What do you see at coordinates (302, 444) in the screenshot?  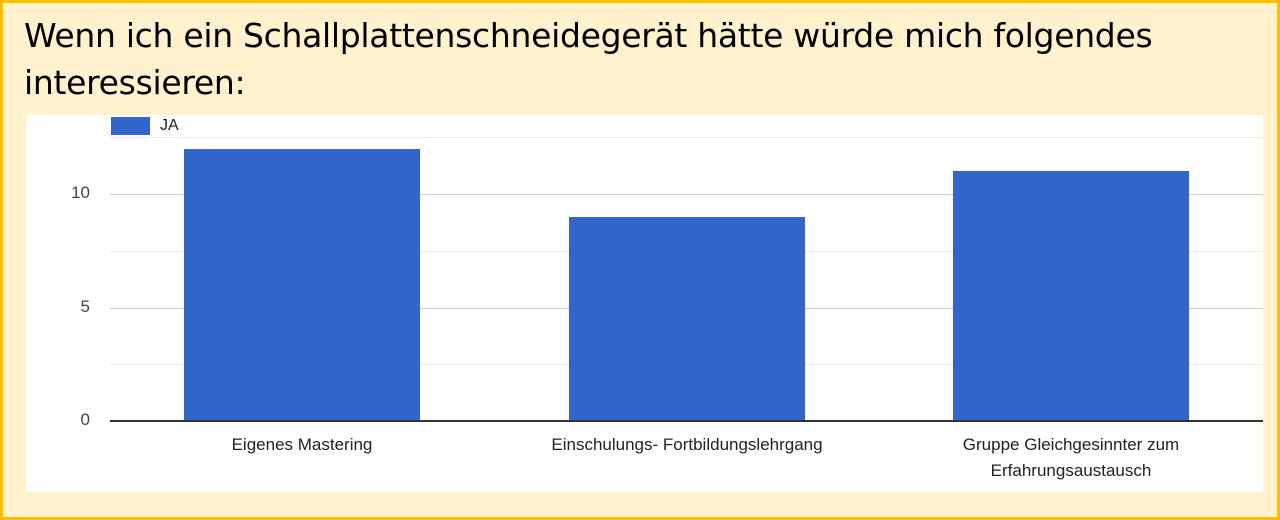 I see `x-category-label: Eigenes Mastering` at bounding box center [302, 444].